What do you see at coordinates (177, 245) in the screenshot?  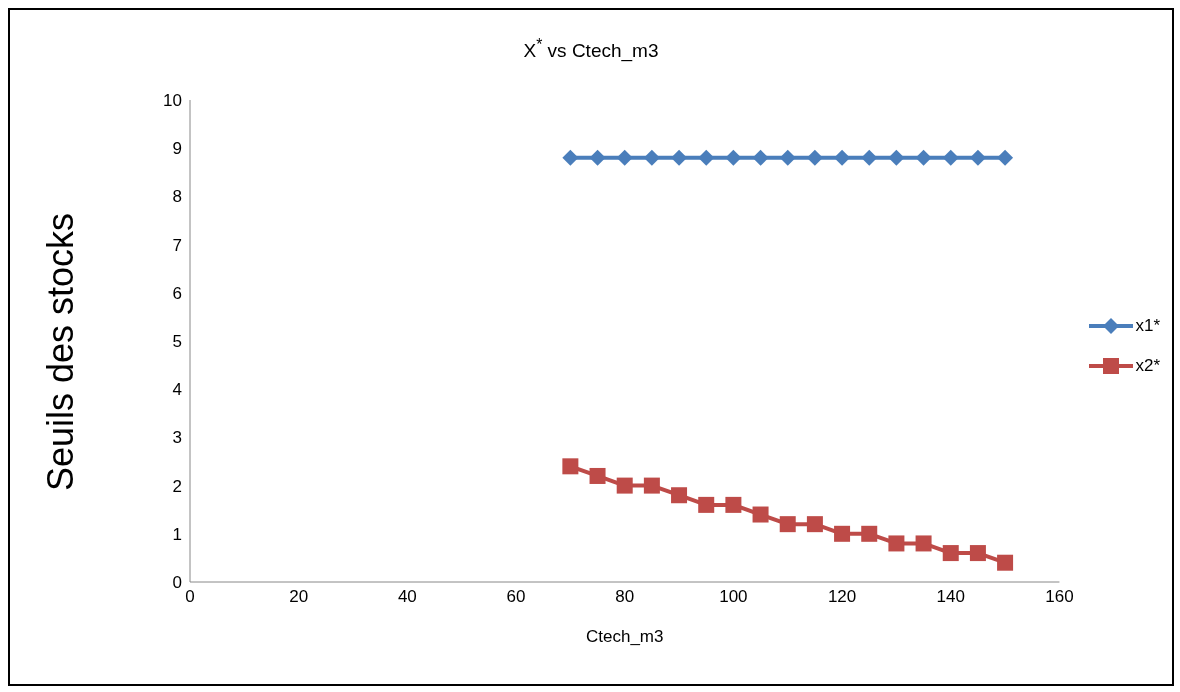 I see `y-tick-label: 7` at bounding box center [177, 245].